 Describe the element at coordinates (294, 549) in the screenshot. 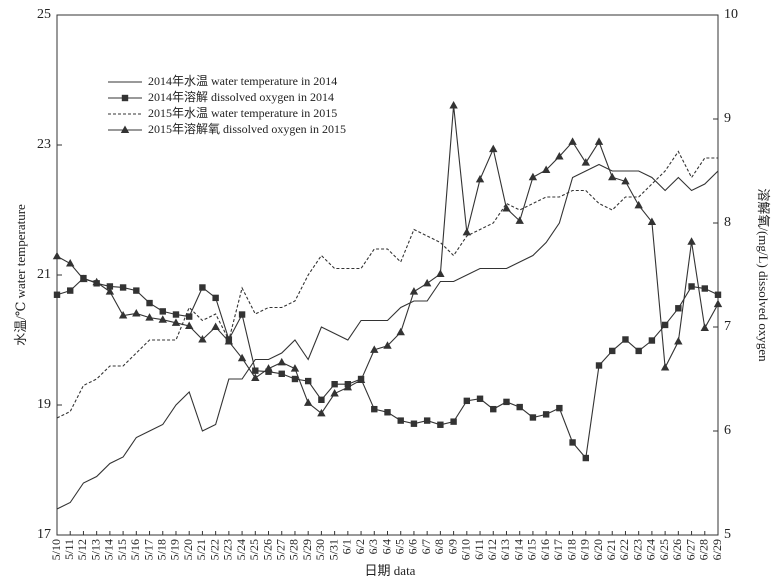

I see `x-tick-label: 5/28` at that location.